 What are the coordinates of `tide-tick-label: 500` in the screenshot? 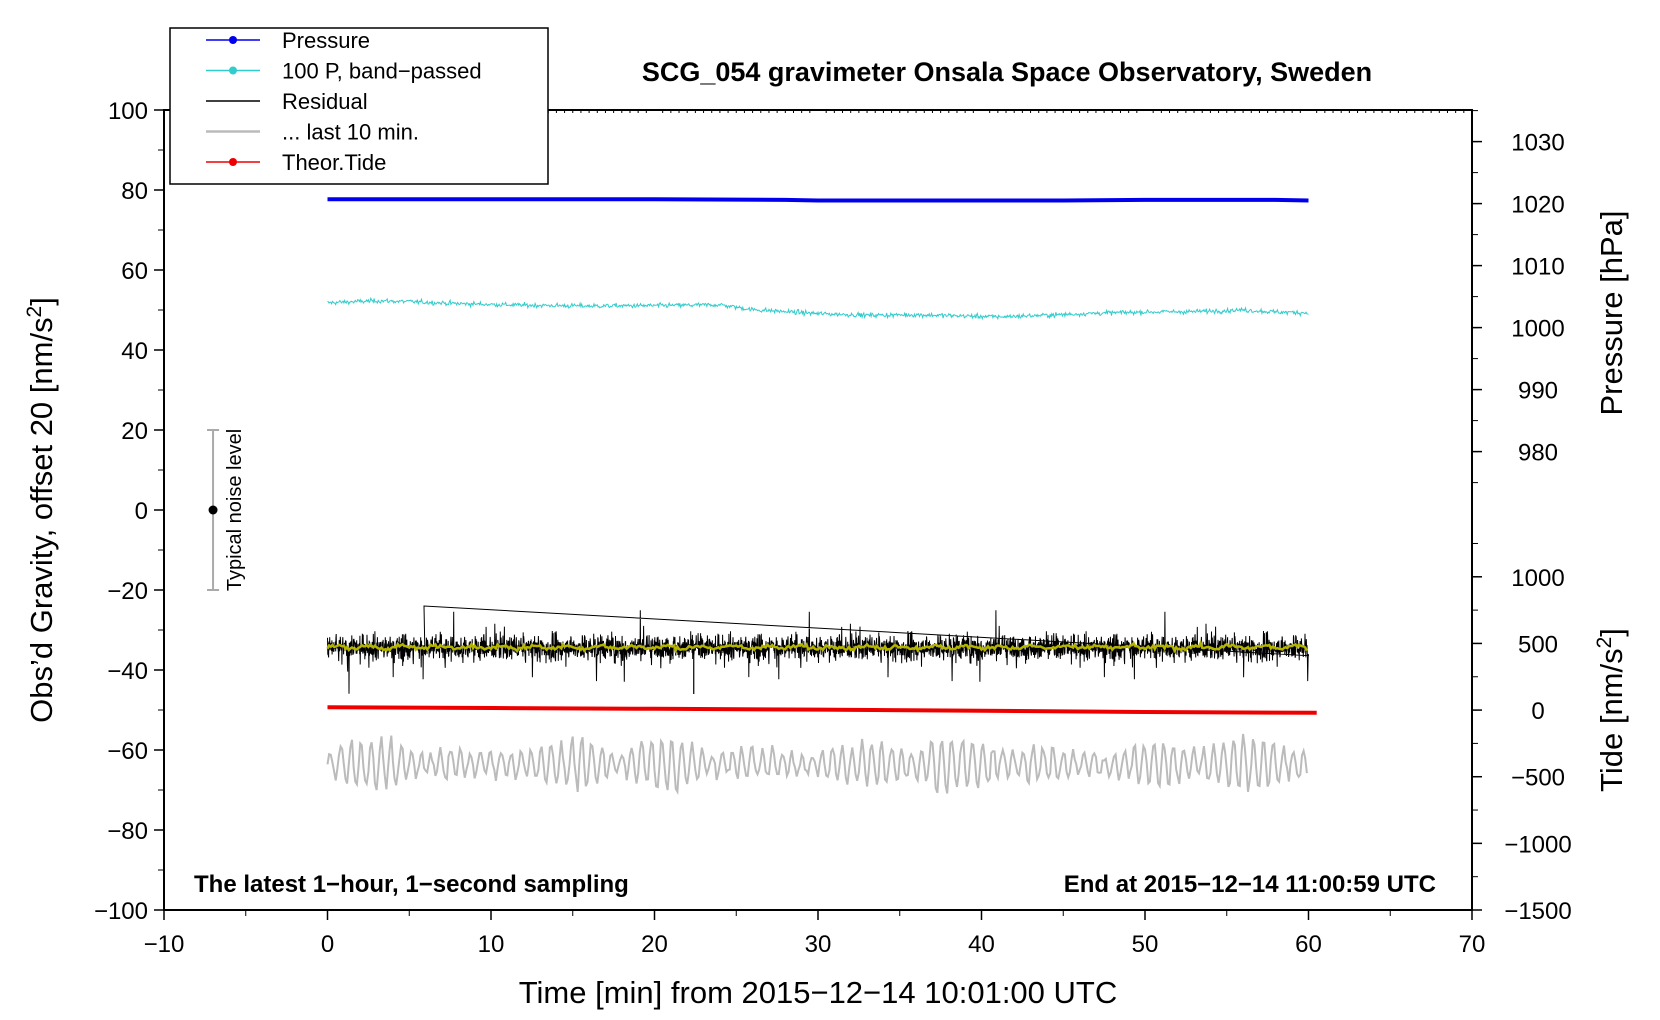 It's located at (1538, 644).